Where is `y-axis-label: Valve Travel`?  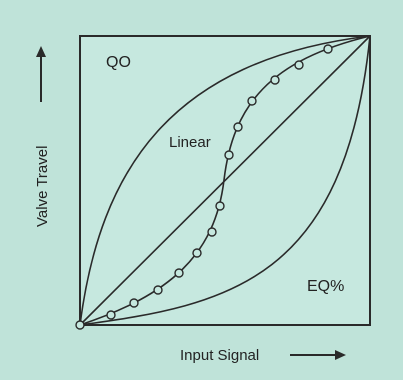 y-axis-label: Valve Travel is located at coordinates (42, 186).